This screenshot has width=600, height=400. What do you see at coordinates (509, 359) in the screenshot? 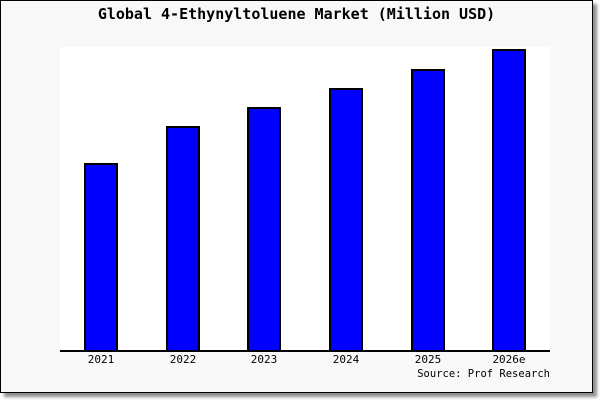
I see `x-tick-label-2026e: 2026e` at bounding box center [509, 359].